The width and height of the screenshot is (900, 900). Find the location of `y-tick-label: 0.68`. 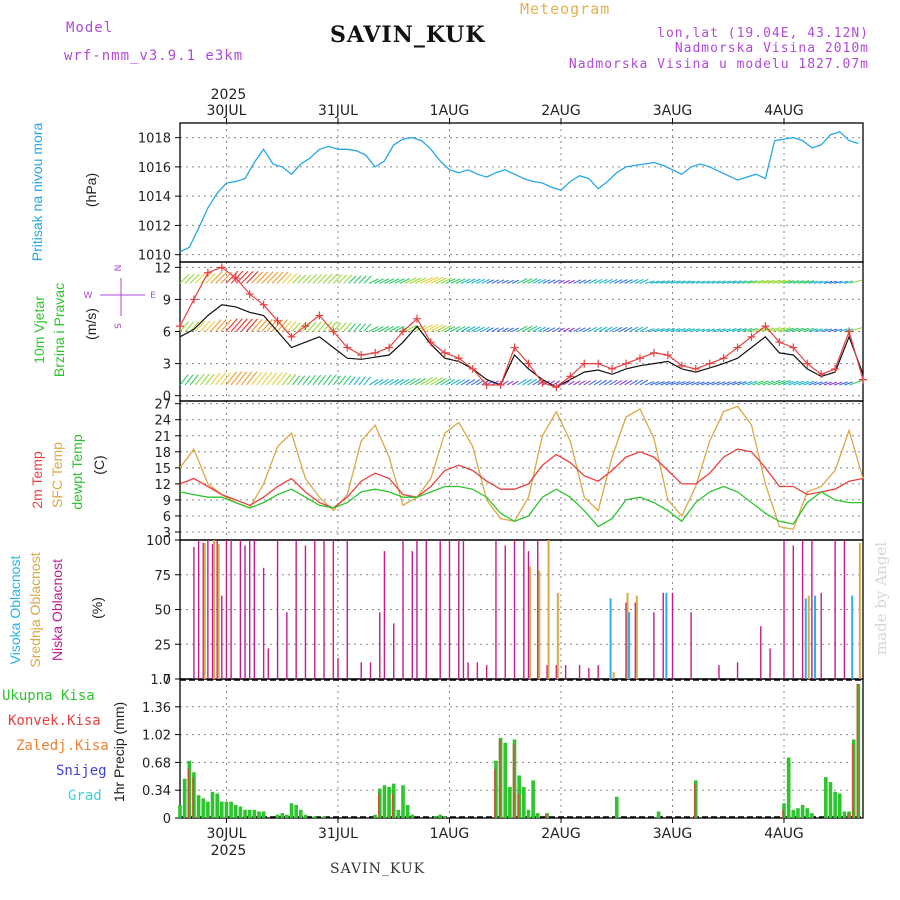

y-tick-label: 0.68 is located at coordinates (156, 763).